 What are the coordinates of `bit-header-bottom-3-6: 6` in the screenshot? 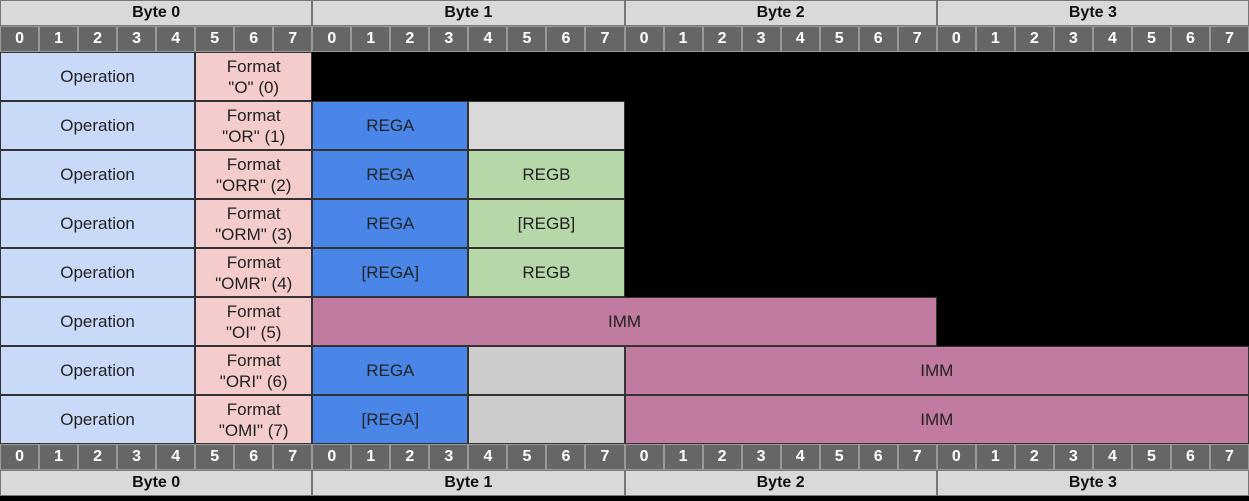 It's located at (1190, 457).